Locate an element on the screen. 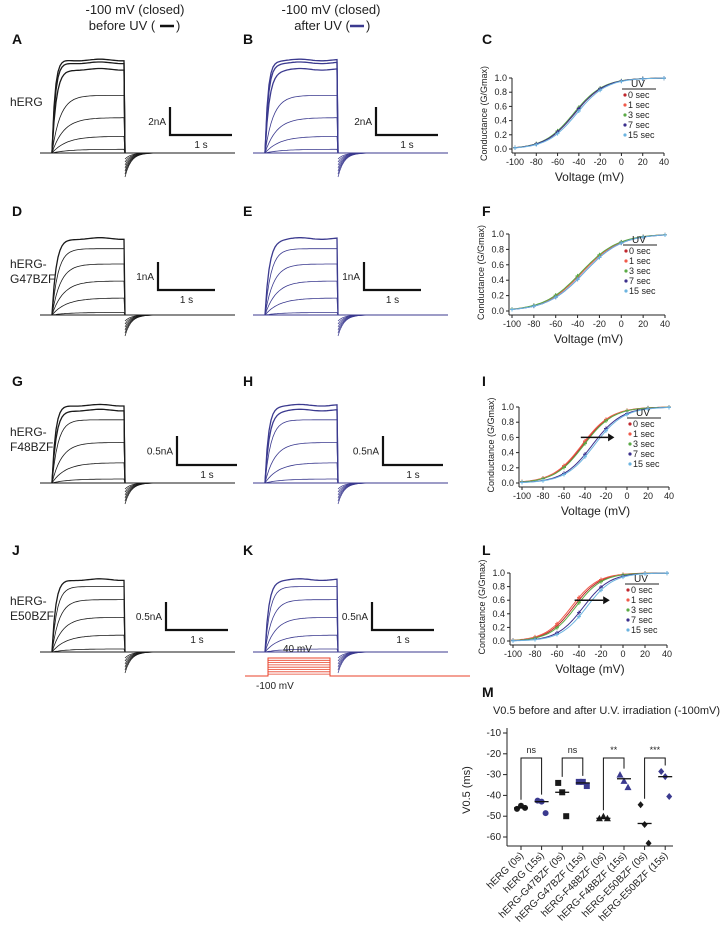 This screenshot has height=940, width=724. scale-current-label: 2nA is located at coordinates (157, 122).